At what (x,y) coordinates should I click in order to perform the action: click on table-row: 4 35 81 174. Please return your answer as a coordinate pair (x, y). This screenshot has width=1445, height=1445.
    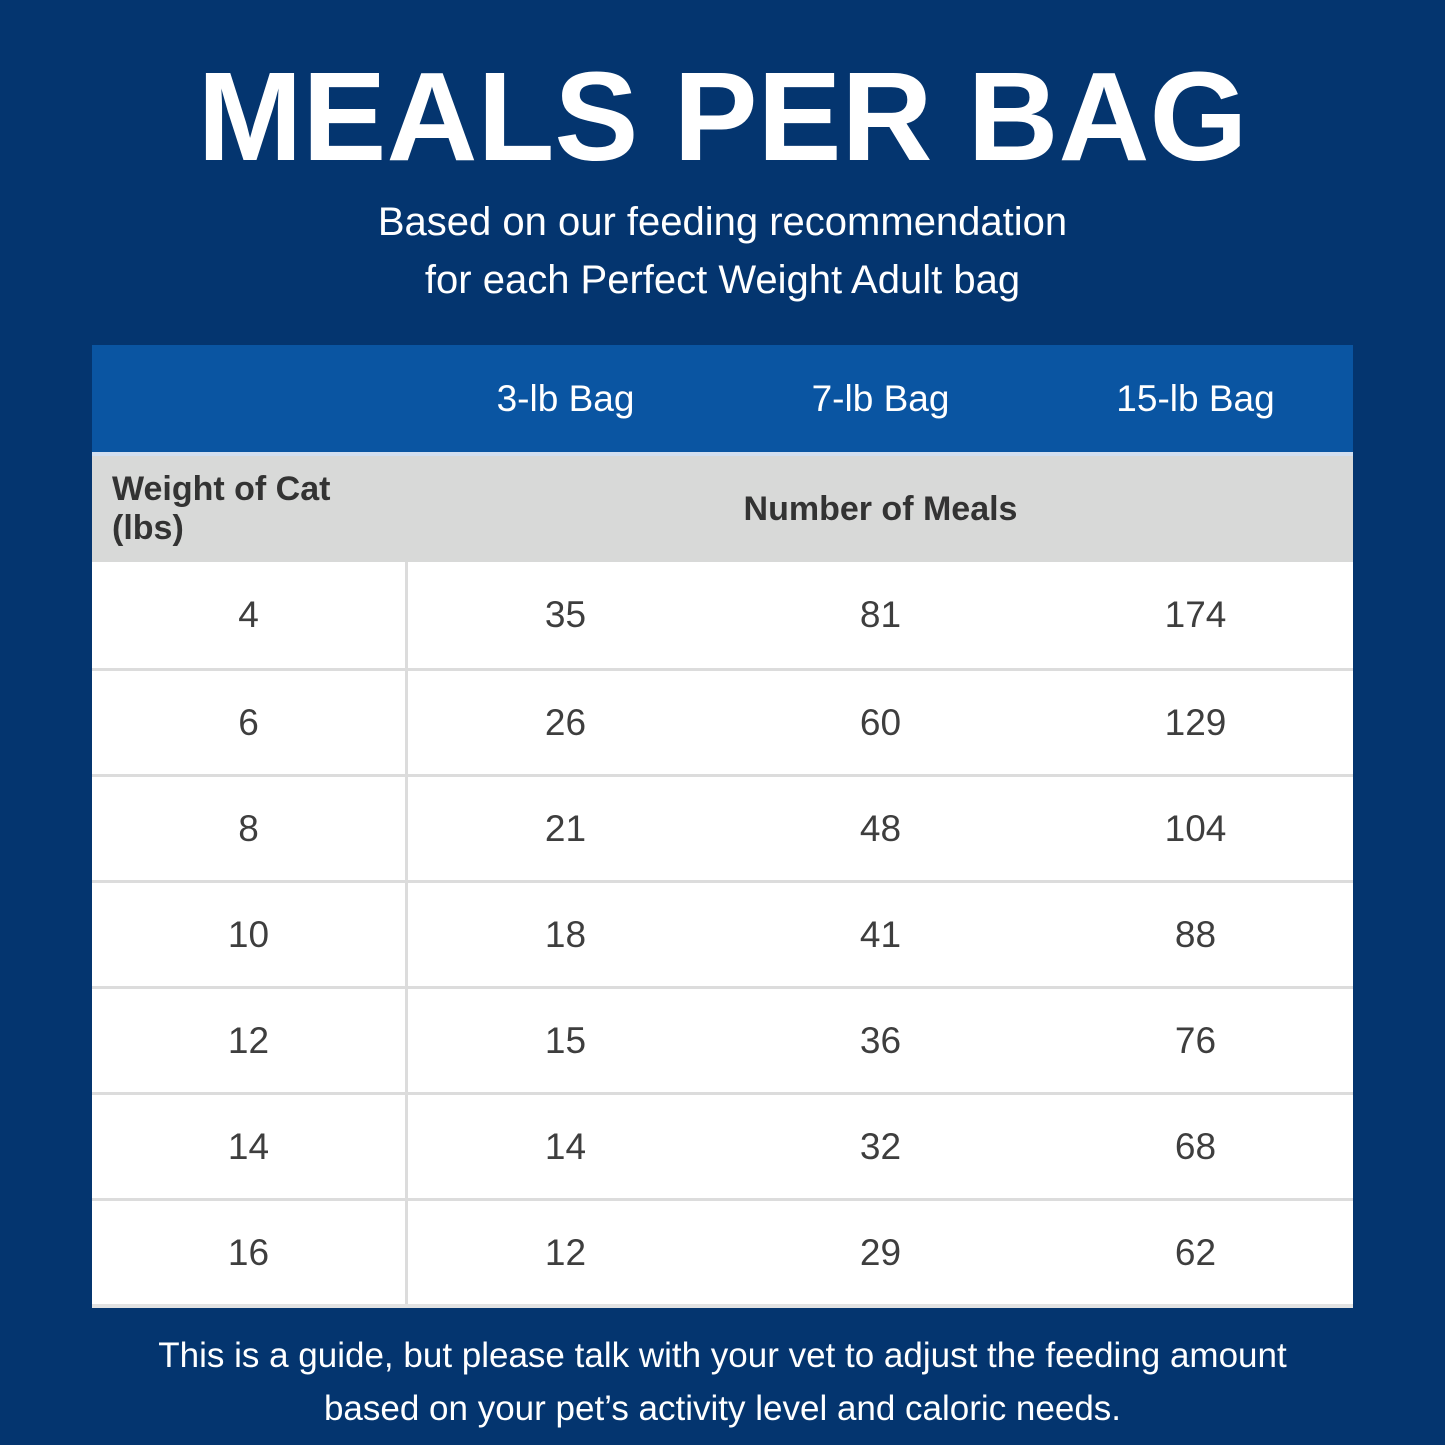
    Looking at the image, I should click on (722, 615).